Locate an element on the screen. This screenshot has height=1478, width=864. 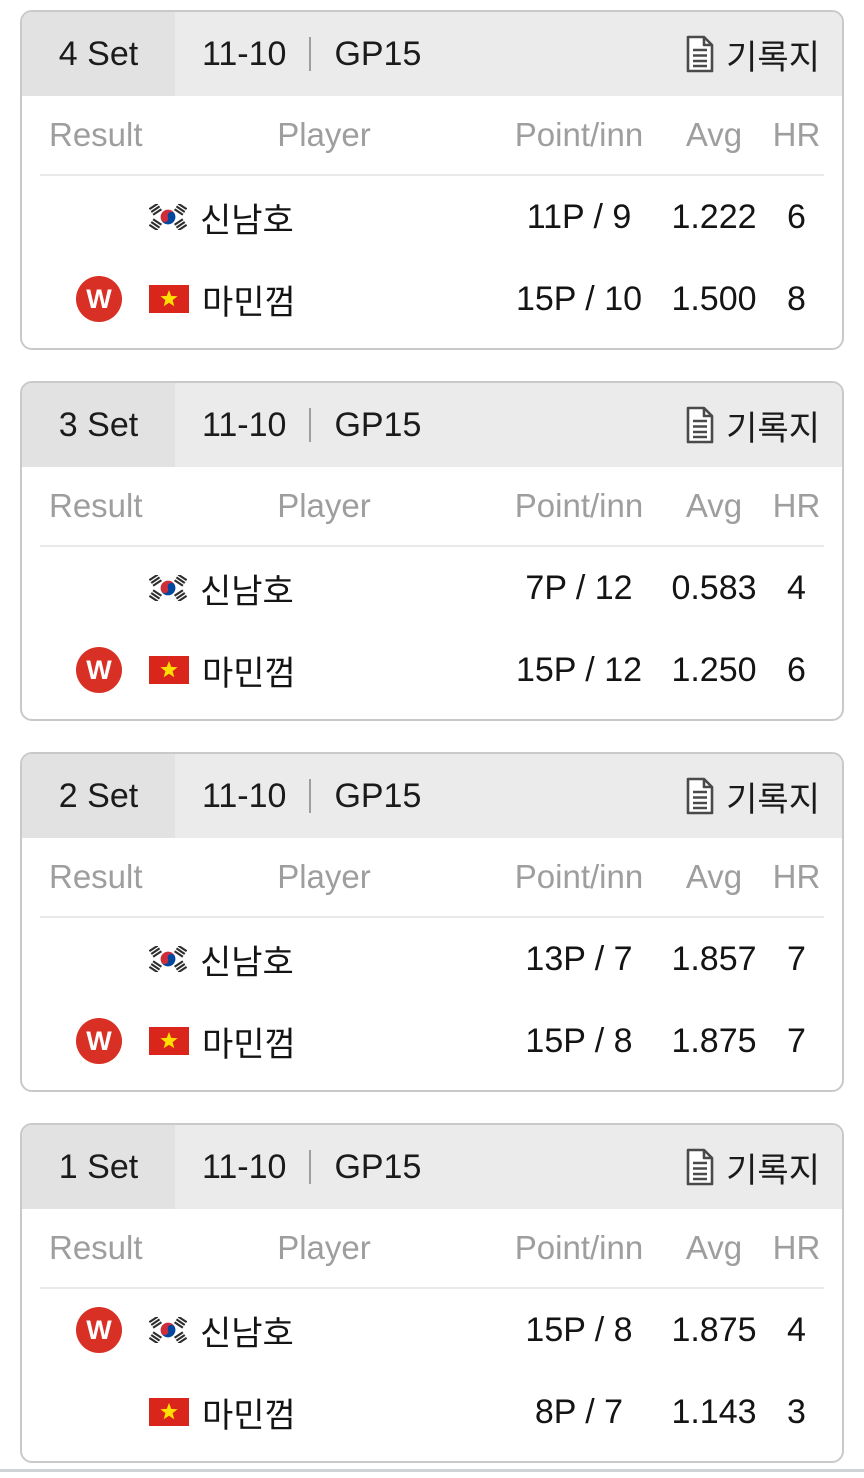
player-cell: 마민껌 is located at coordinates (324, 299).